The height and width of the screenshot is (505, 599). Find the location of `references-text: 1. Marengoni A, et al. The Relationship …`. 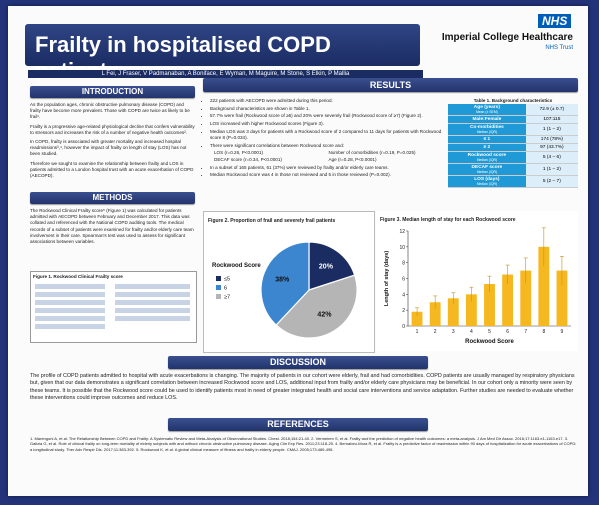

references-text: 1. Marengoni A, et al. The Relationship … is located at coordinates (303, 444).